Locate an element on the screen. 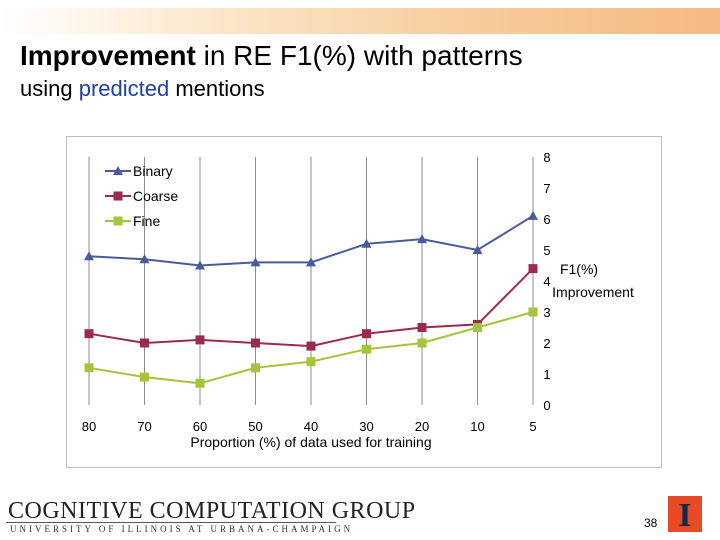 The width and height of the screenshot is (720, 540). illinois-logo-icon: I is located at coordinates (685, 514).